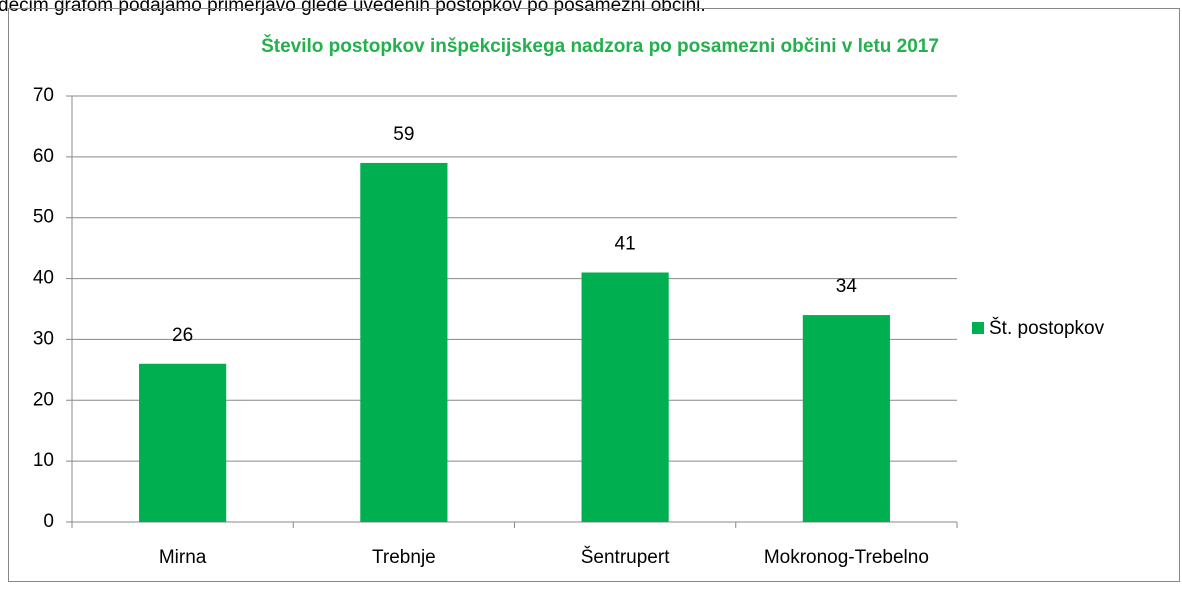 The image size is (1182, 589). What do you see at coordinates (43, 278) in the screenshot?
I see `y-tick-label: 40` at bounding box center [43, 278].